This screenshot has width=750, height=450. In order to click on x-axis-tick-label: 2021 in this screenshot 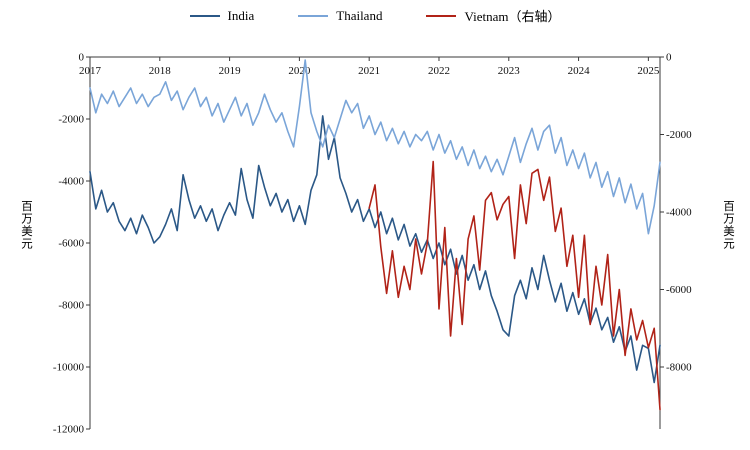, I will do `click(369, 71)`.